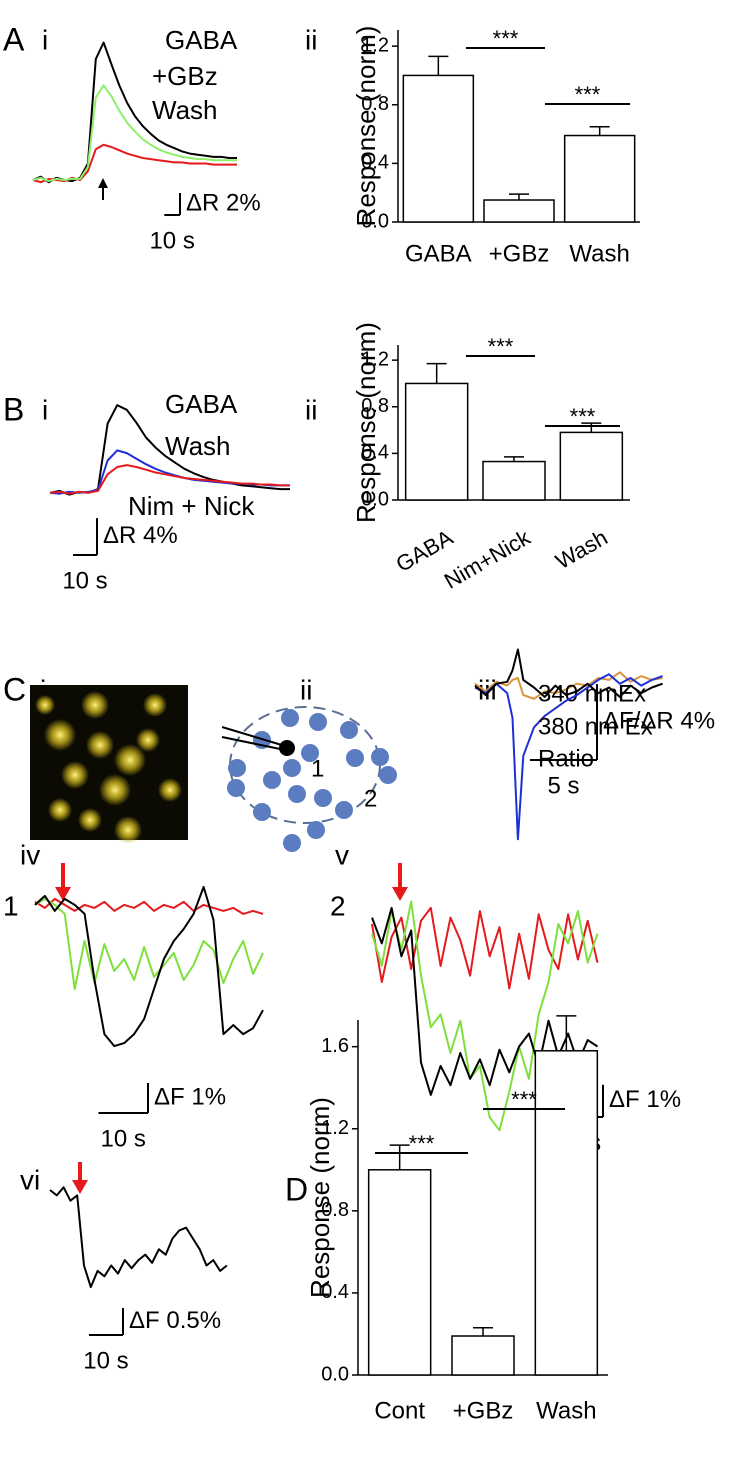 The height and width of the screenshot is (1465, 748). Describe the element at coordinates (14, 689) in the screenshot. I see `panel-label: C` at that location.